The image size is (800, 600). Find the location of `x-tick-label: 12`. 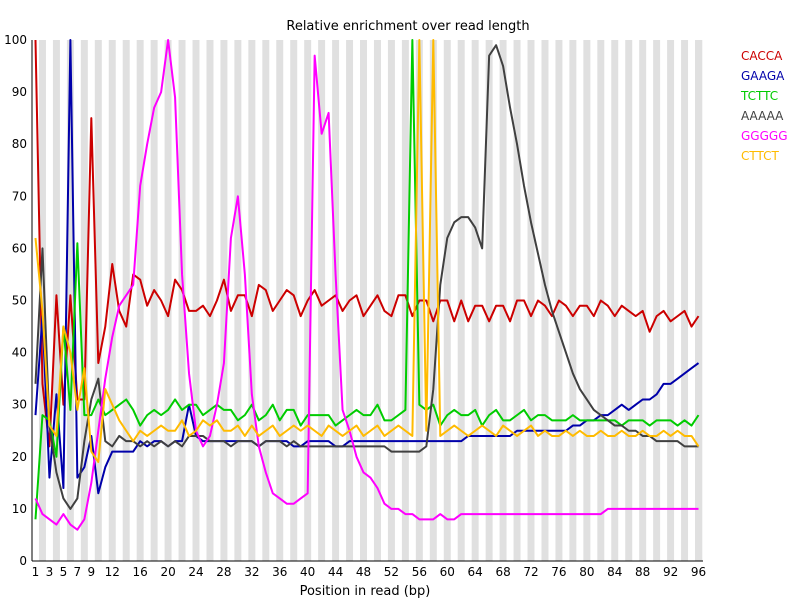

x-tick-label: 12 is located at coordinates (112, 572).